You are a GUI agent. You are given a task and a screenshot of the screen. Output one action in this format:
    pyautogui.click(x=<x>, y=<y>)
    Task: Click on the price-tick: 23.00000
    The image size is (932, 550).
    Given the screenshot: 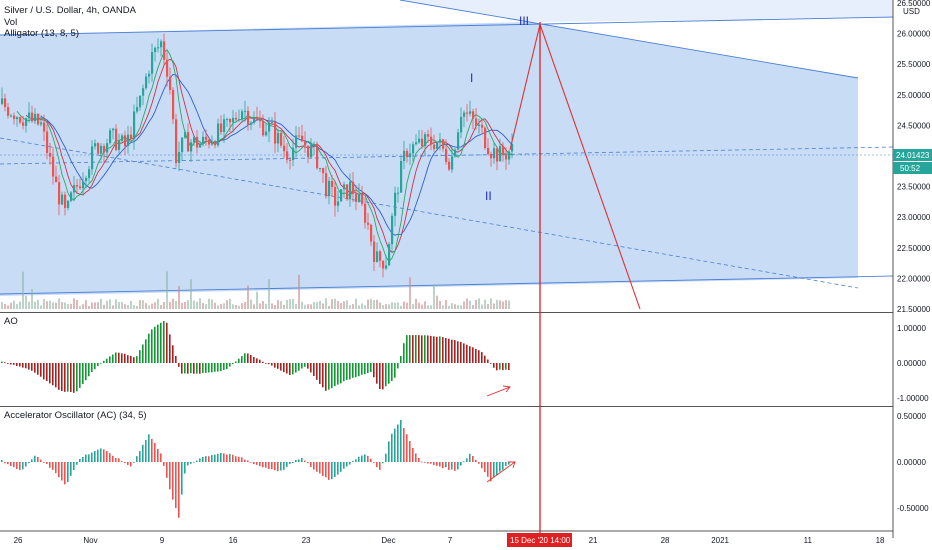 What is the action you would take?
    pyautogui.click(x=914, y=217)
    